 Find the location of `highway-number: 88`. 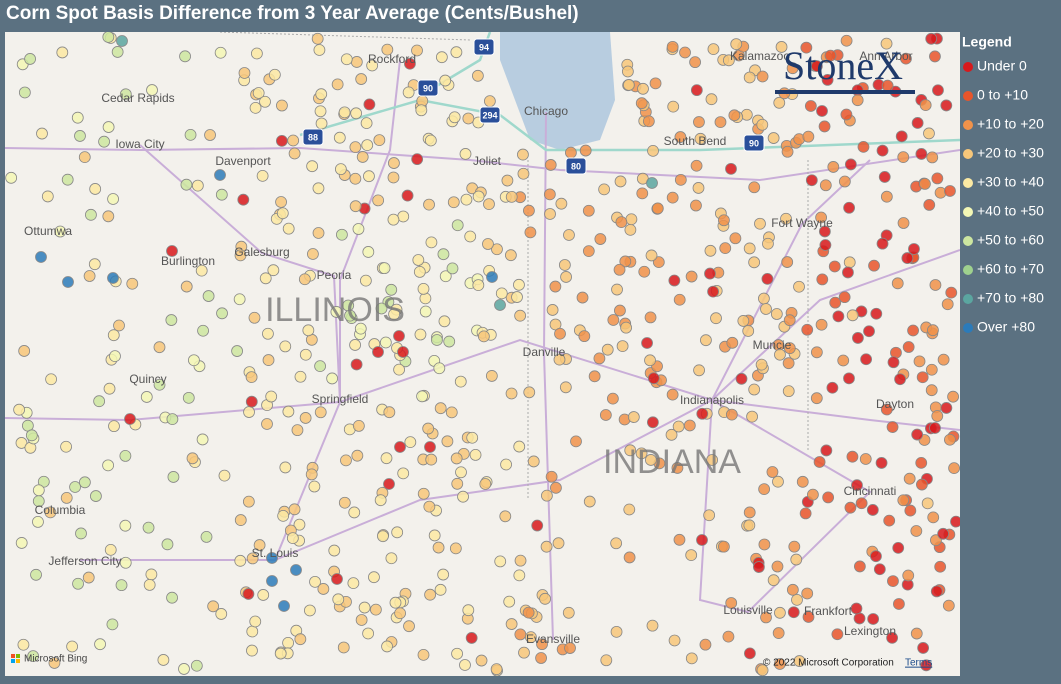

highway-number: 88 is located at coordinates (313, 137).